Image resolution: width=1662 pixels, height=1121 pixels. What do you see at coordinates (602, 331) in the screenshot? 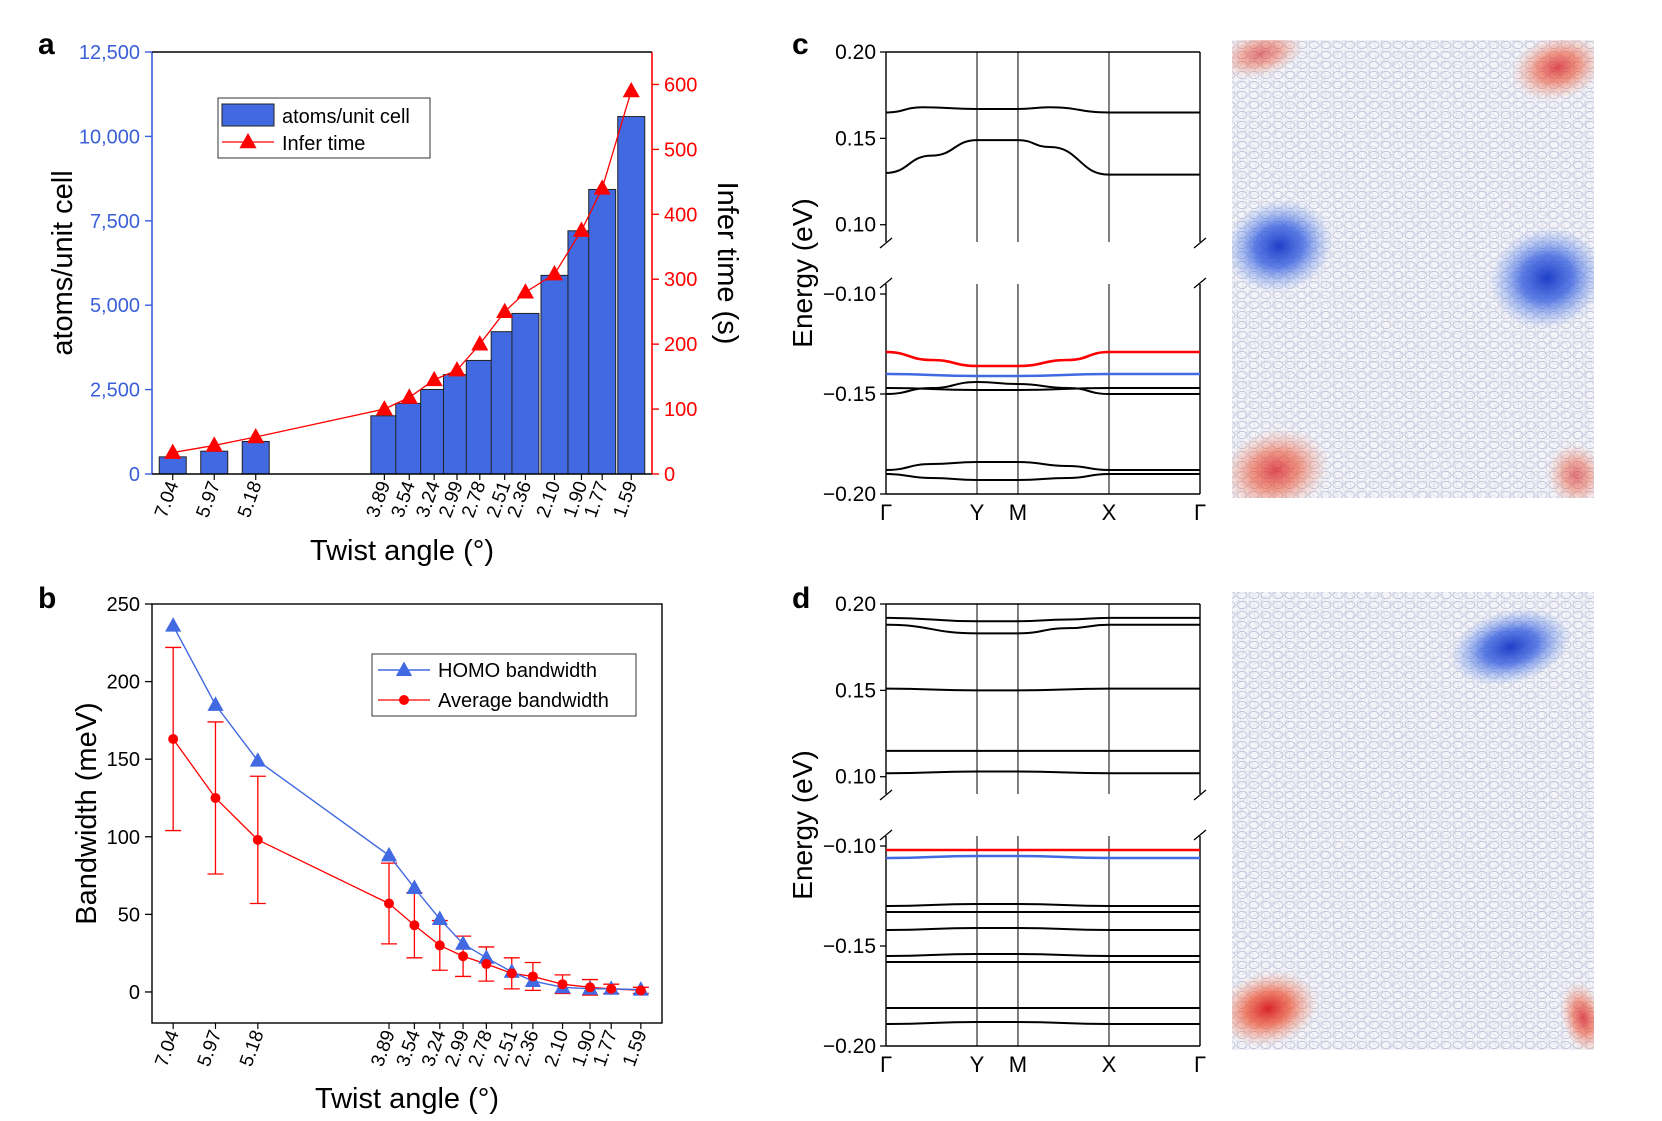
I see `bar-atoms-1.77` at bounding box center [602, 331].